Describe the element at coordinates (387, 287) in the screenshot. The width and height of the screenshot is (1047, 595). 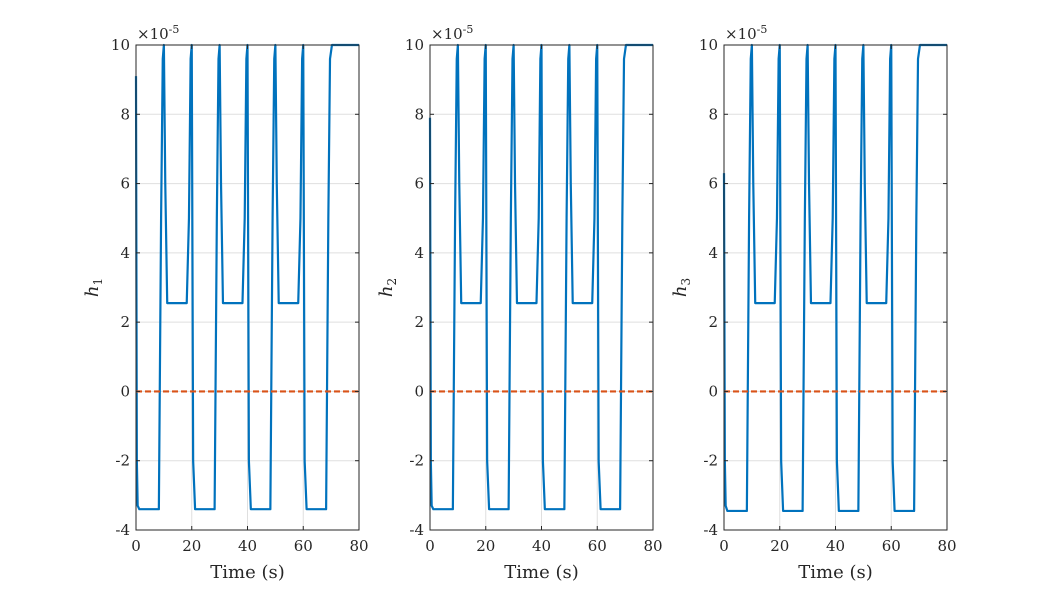
I see `y-axis-label: h2` at that location.